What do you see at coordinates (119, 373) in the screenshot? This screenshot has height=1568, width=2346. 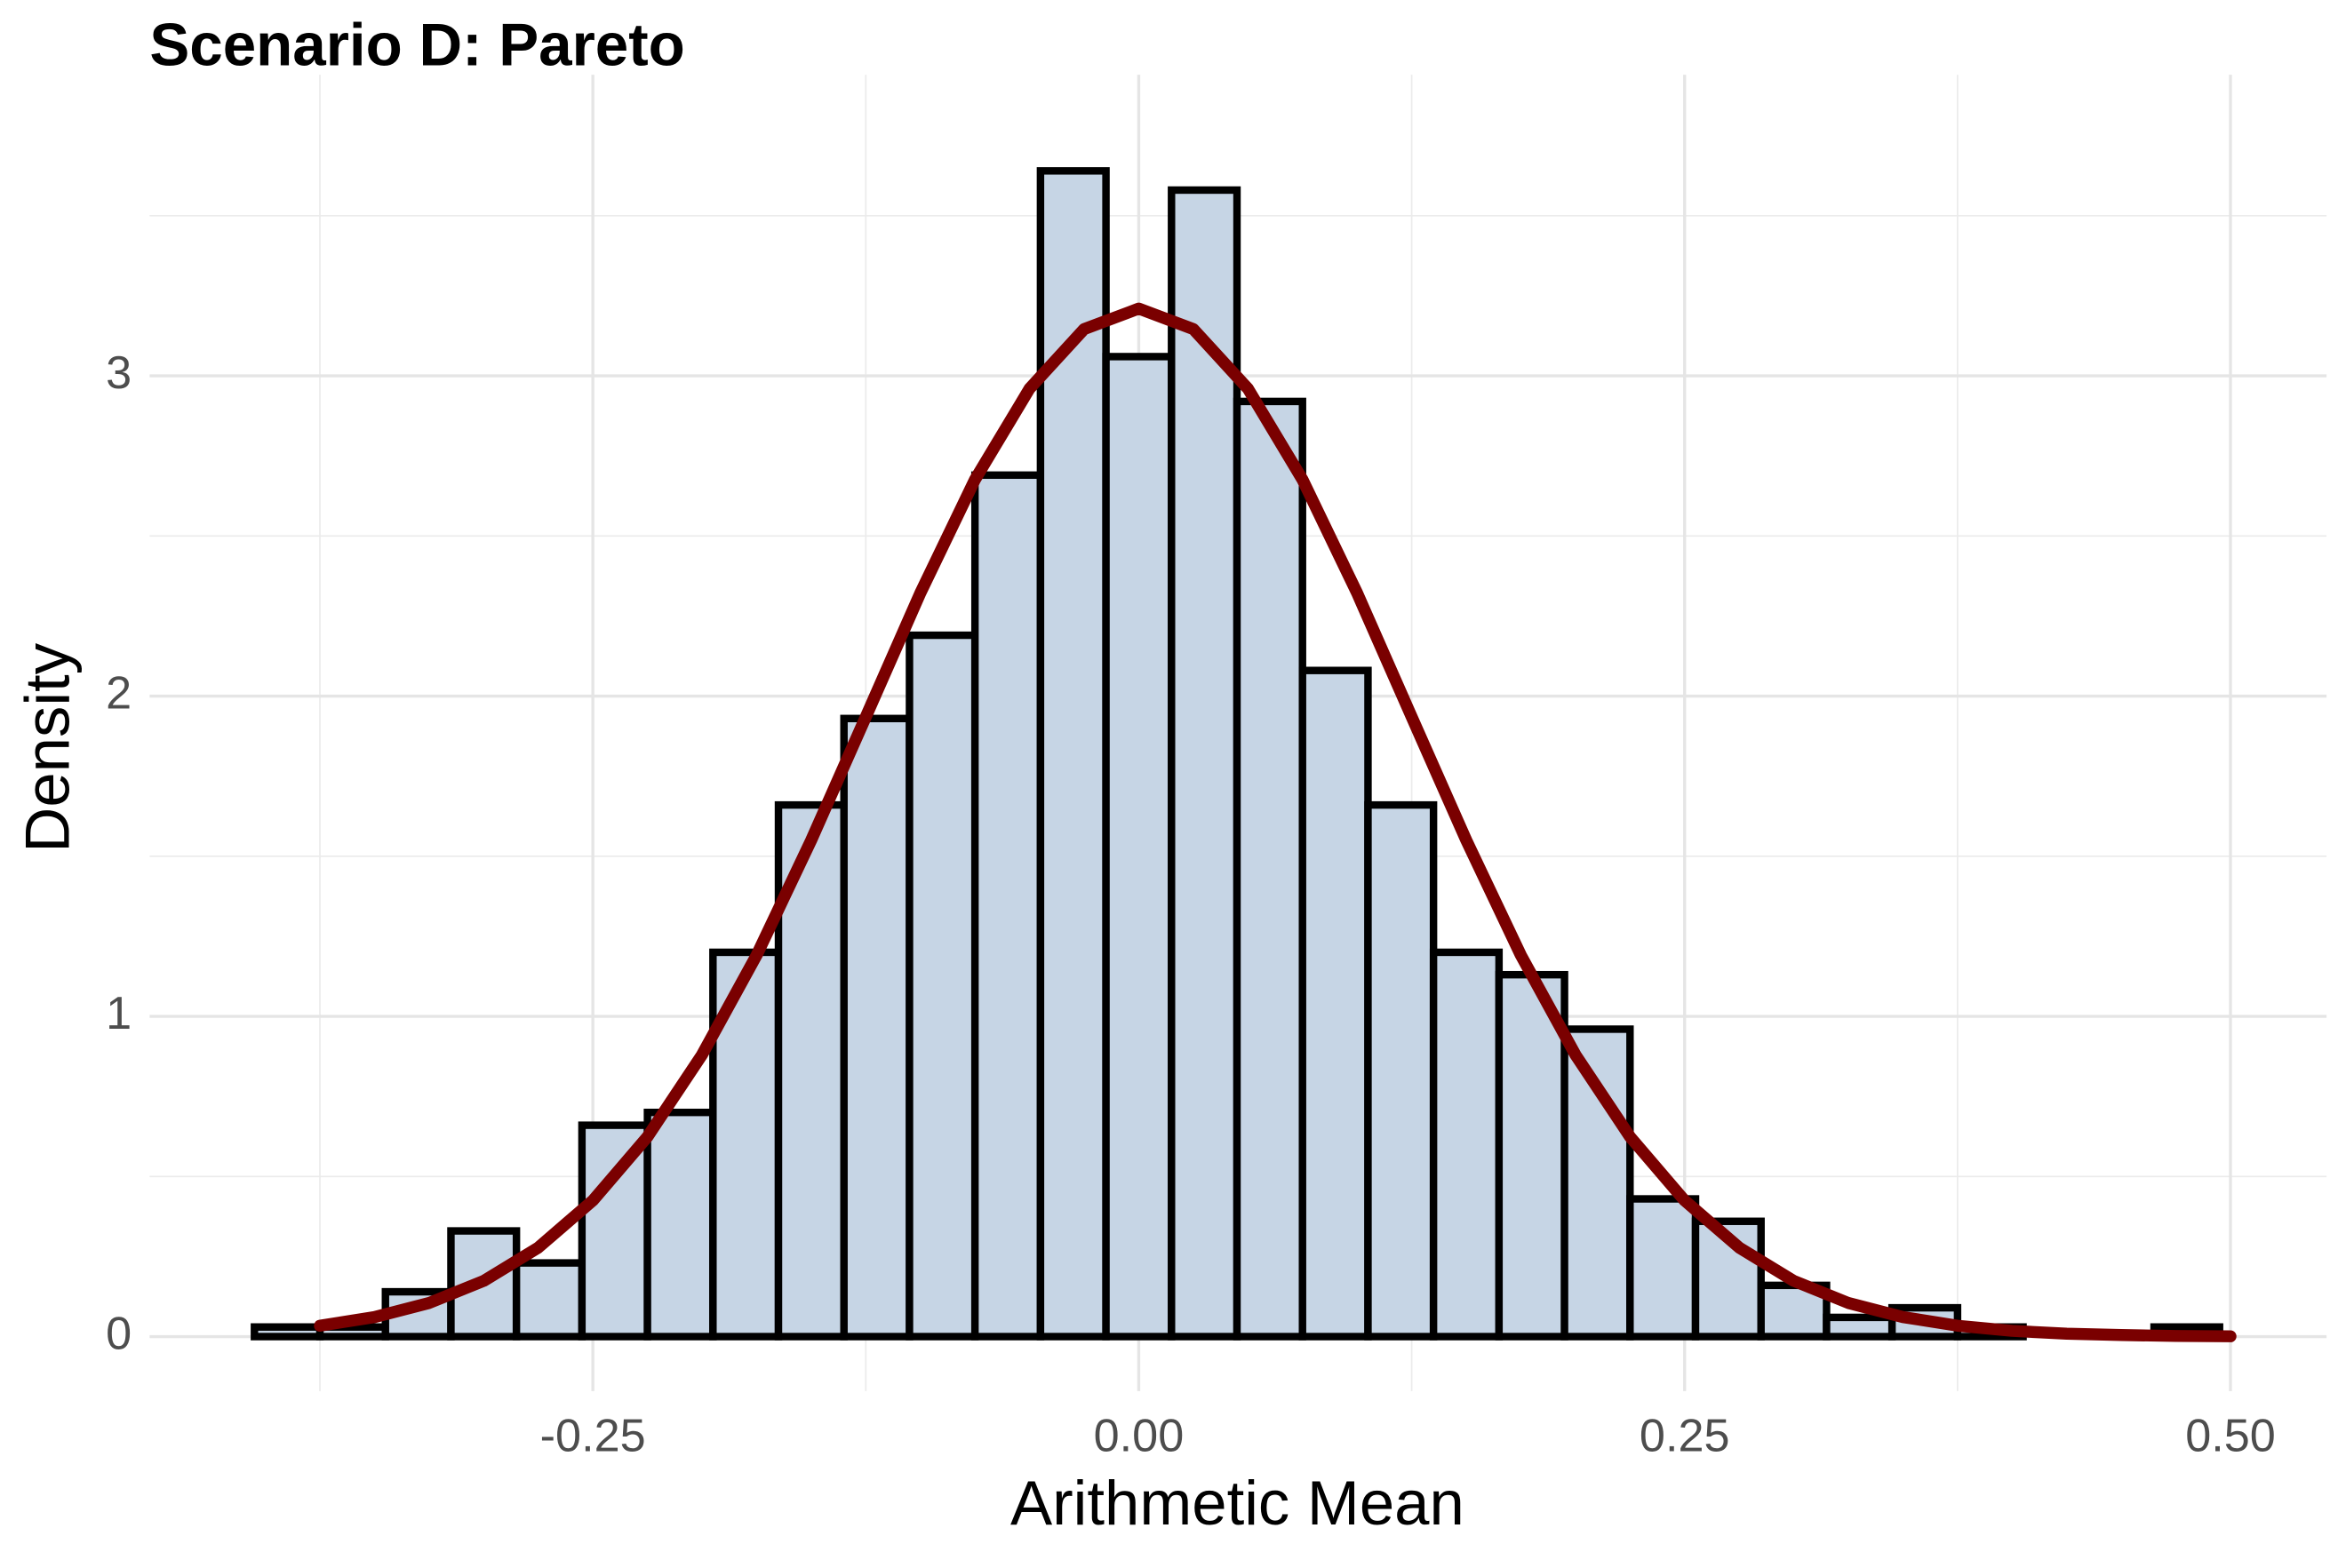 I see `y-tick-label: 3` at bounding box center [119, 373].